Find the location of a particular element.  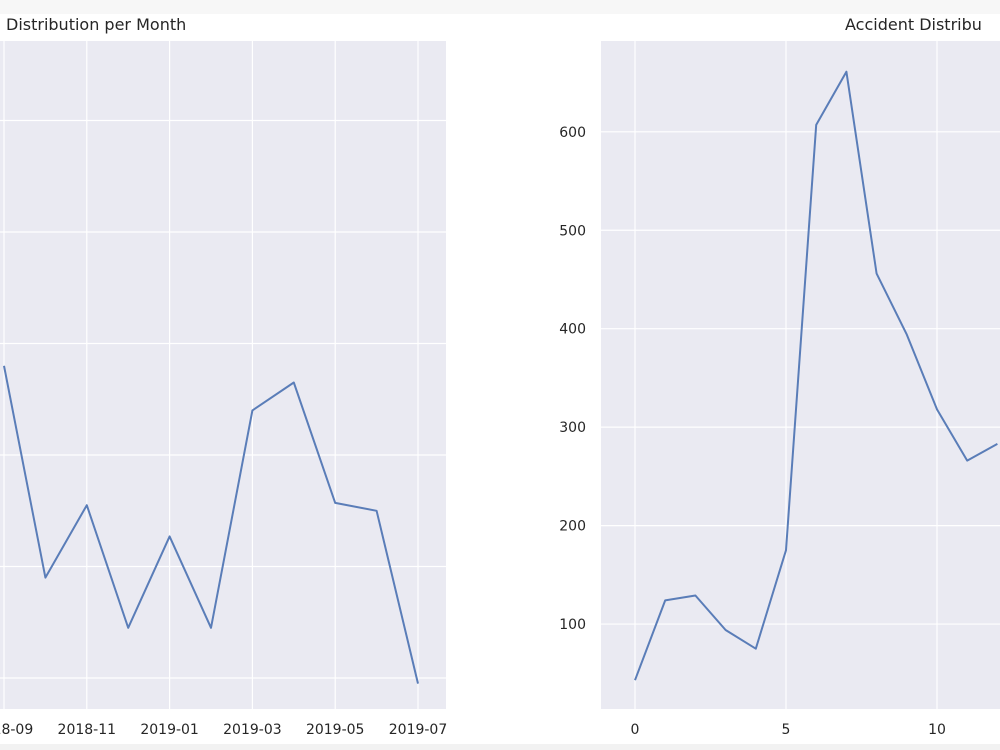

right-y-tick-label: 300 is located at coordinates (572, 428).